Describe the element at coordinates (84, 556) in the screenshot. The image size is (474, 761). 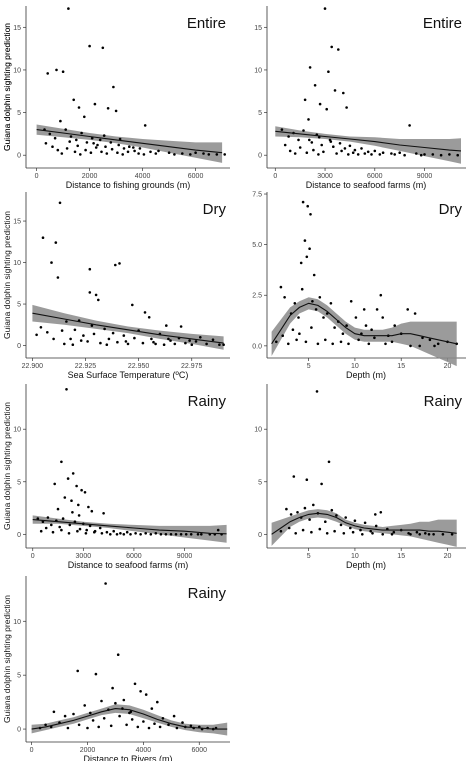
I see `x-tick-label: 3000` at that location.